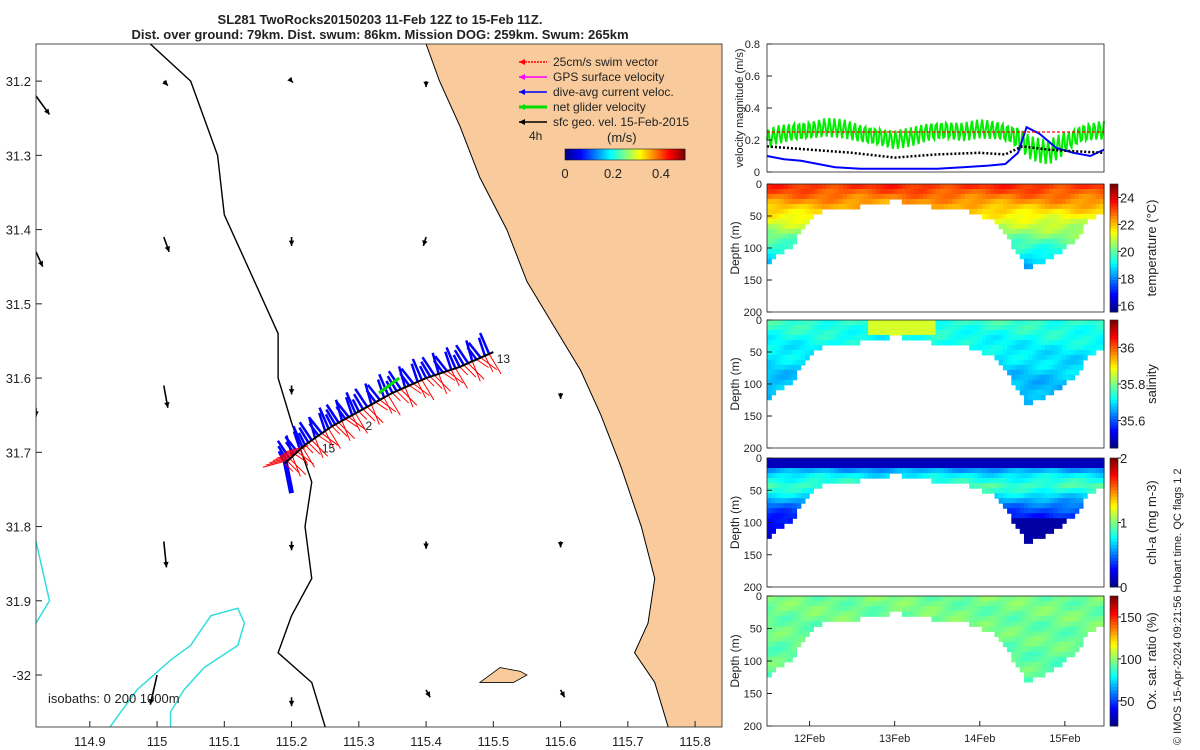  What do you see at coordinates (1132, 421) in the screenshot?
I see `salinity-colorbar-tick-label: 35.6` at bounding box center [1132, 421].